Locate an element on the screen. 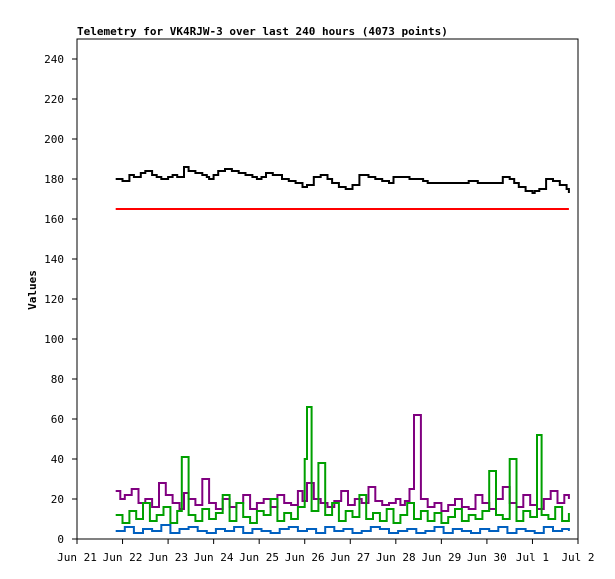 The image size is (615, 579). y-axis: 0 20 40 60 80 100 120 140 160 180 200 220 240 is located at coordinates (60, 299).